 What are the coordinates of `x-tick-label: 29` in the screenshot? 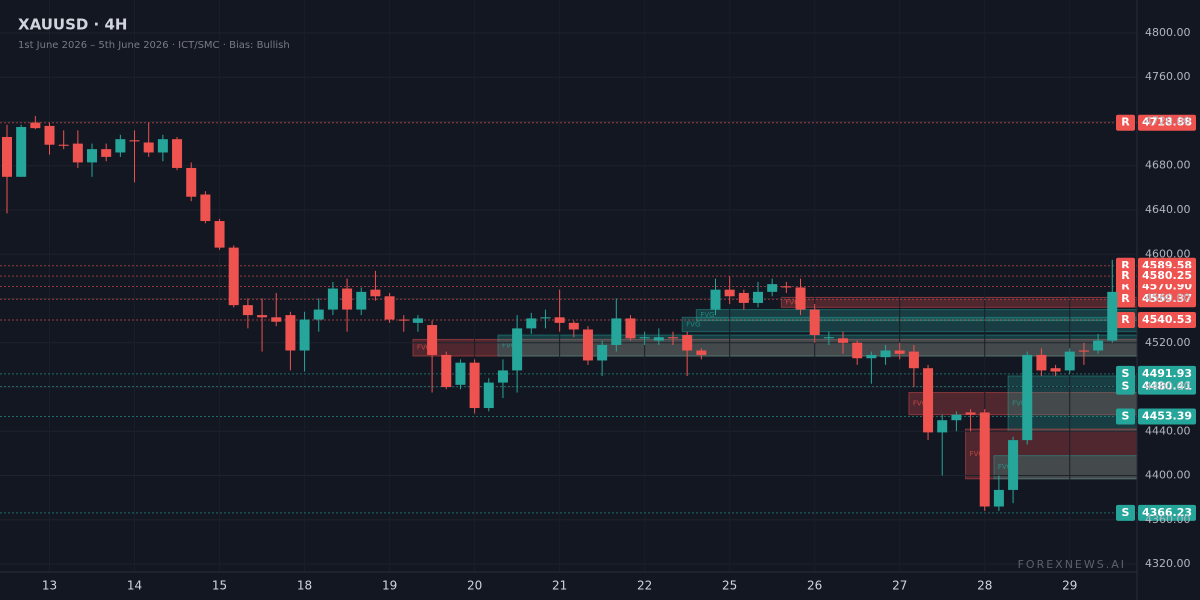 It's located at (1069, 586).